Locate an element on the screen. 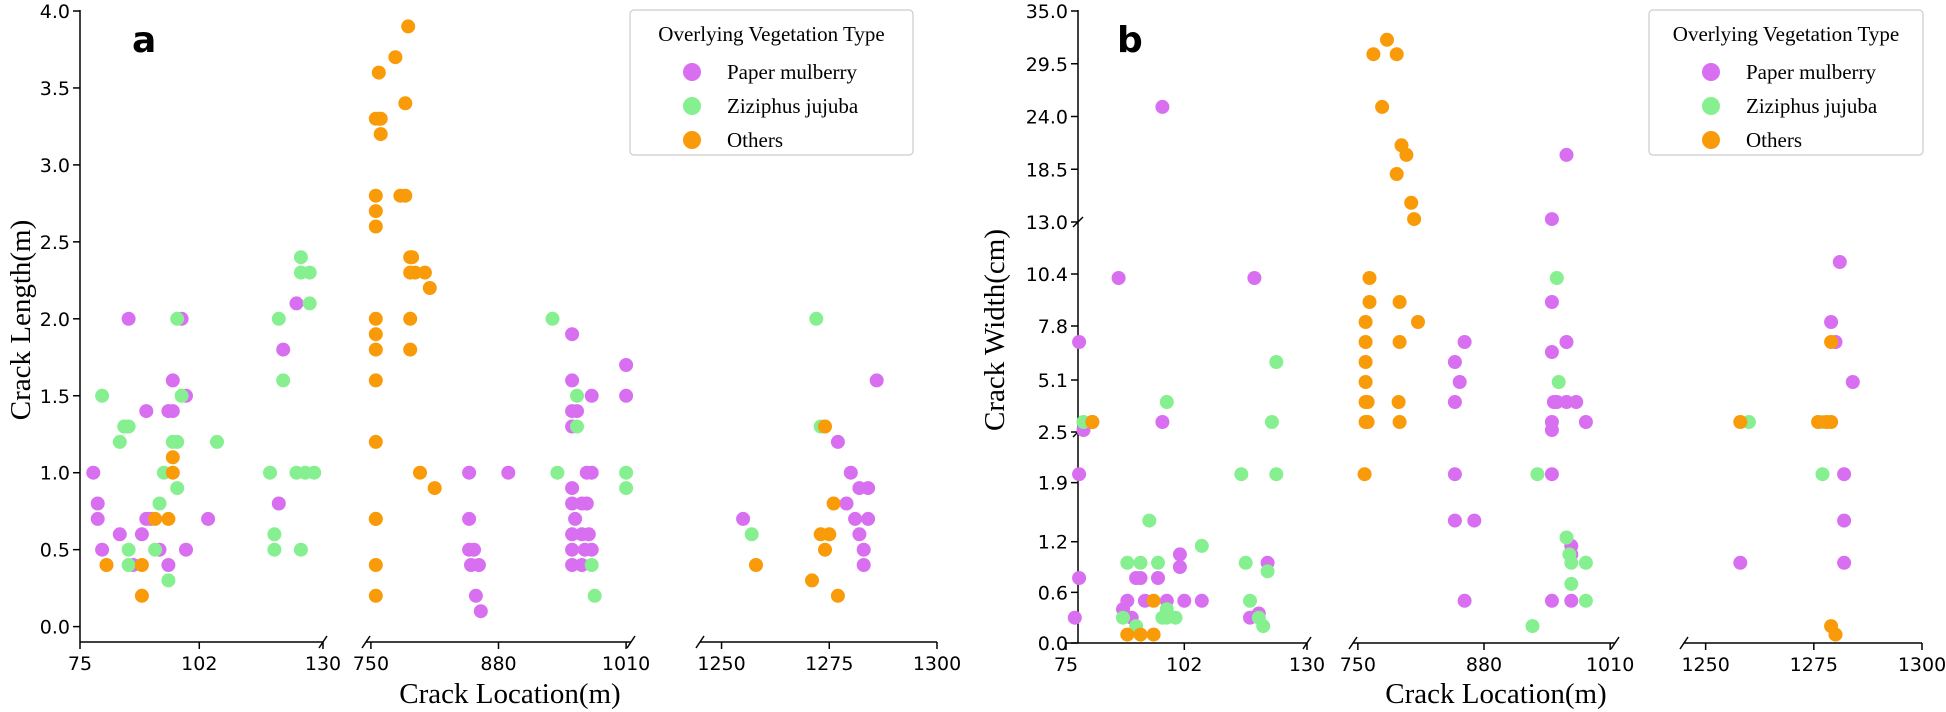 This screenshot has height=712, width=1946. panel-a-x-tick-label: 1010 is located at coordinates (626, 664).